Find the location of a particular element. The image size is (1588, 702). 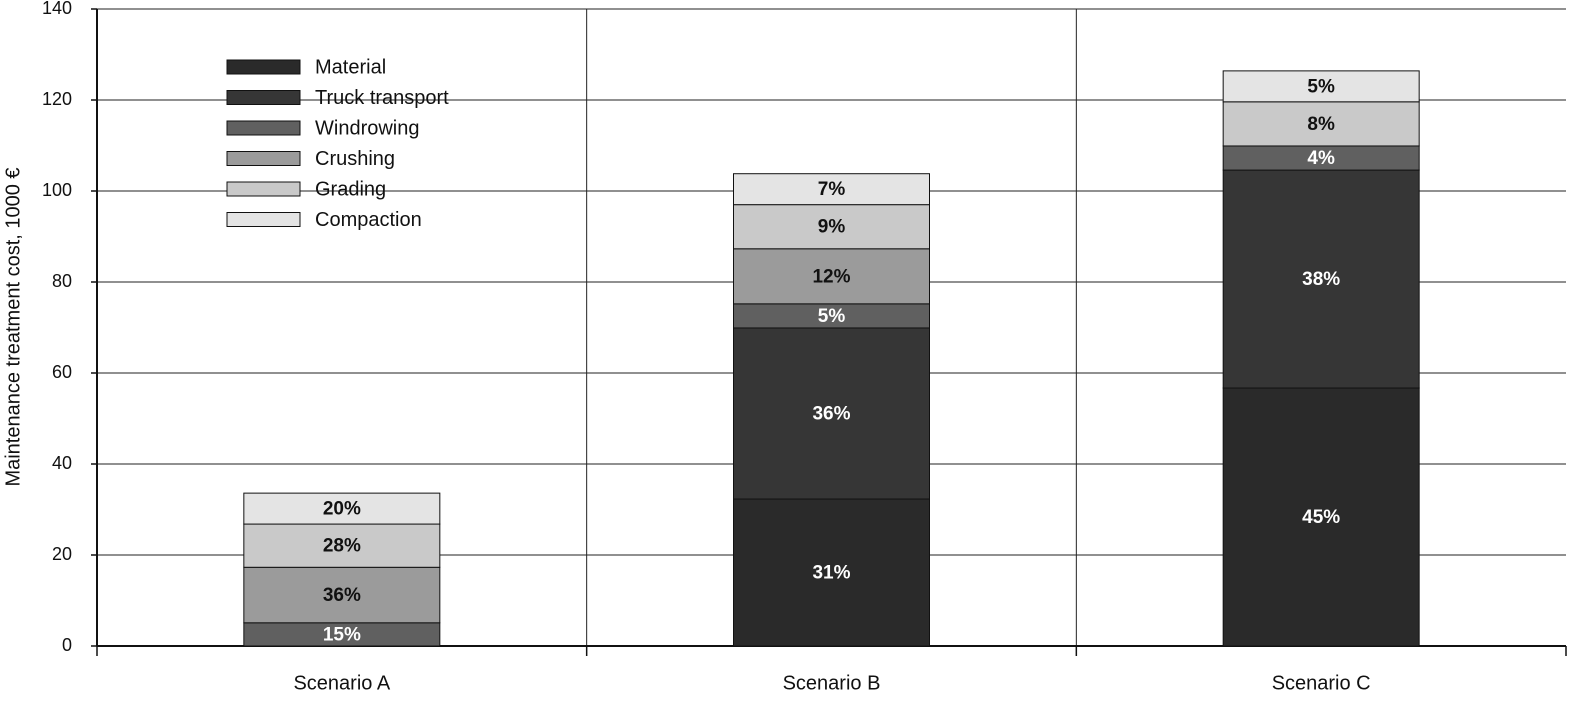

y-tick-label: 40 is located at coordinates (62, 463).